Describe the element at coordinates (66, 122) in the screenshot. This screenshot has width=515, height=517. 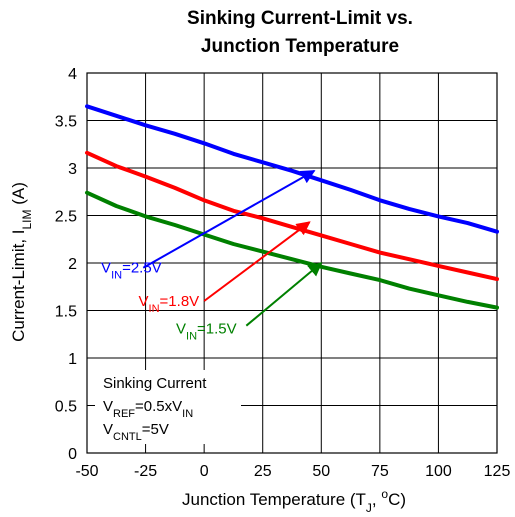
I see `y-tick-label: 3.5` at that location.